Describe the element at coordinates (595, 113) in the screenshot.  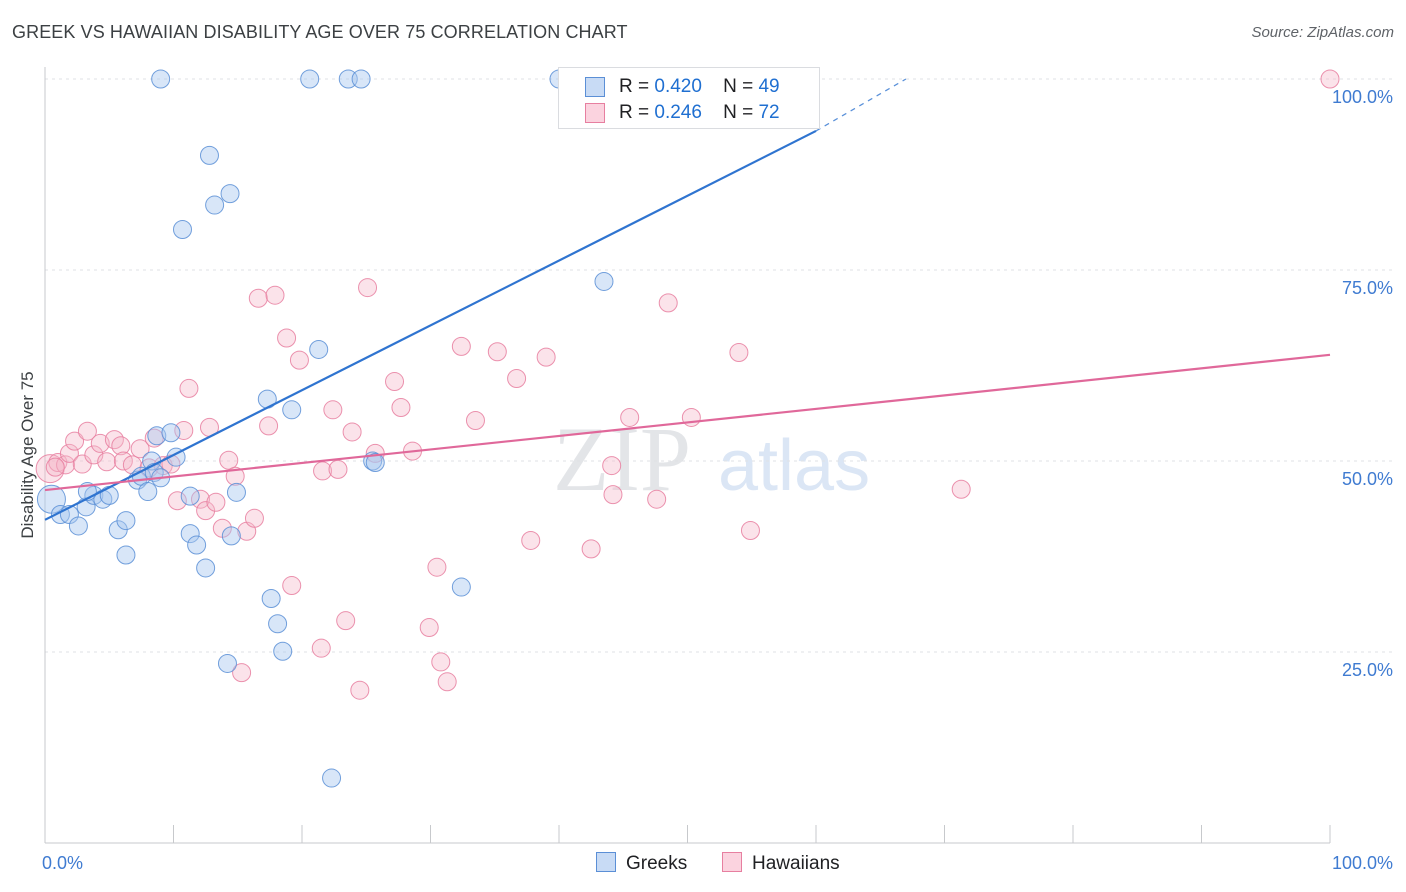
I see `hawaiians-swatch` at that location.